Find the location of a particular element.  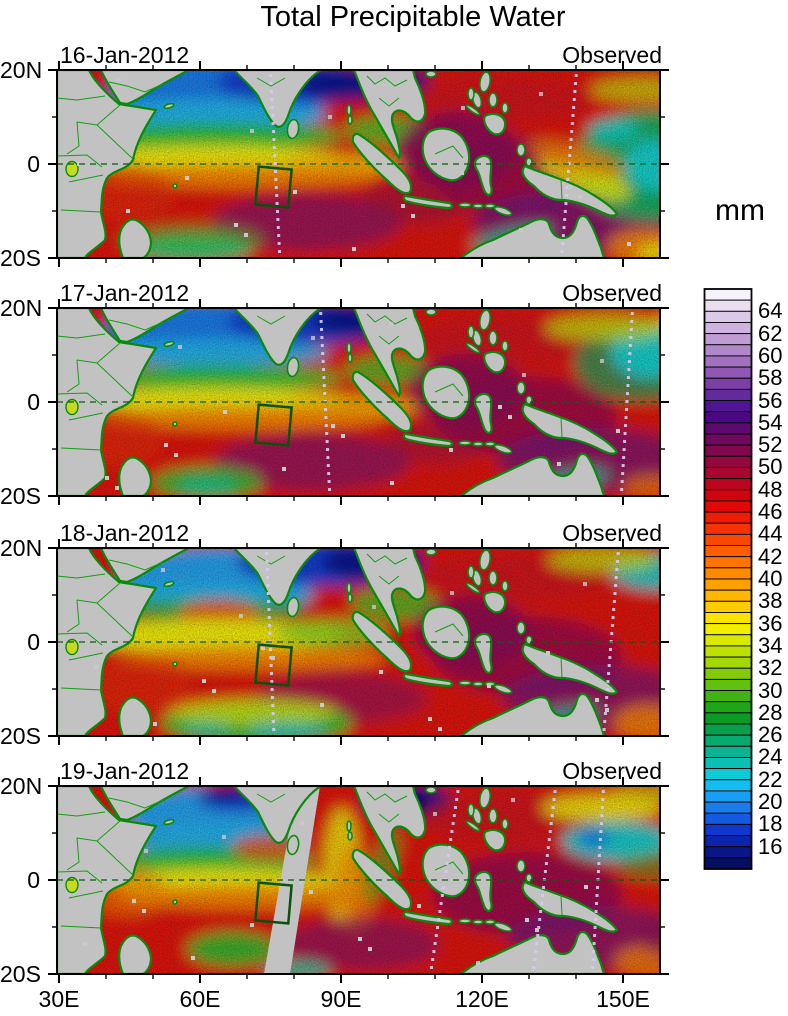

colorbar-tick-label: 52 is located at coordinates (770, 445).